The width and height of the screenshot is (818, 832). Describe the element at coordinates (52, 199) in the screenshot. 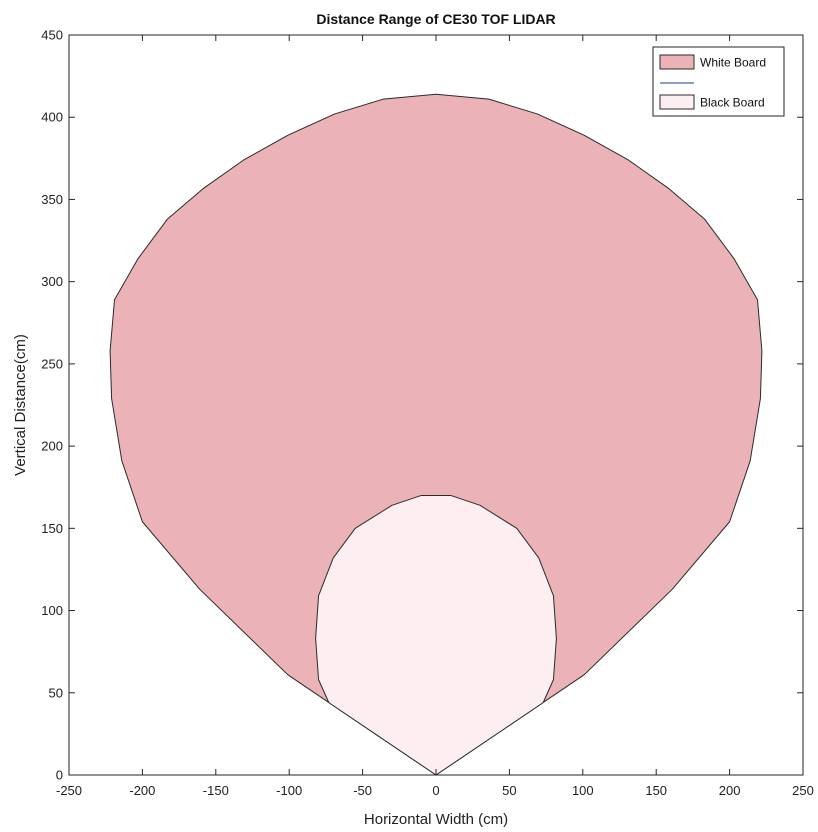

I see `y-tick-label: 350` at that location.